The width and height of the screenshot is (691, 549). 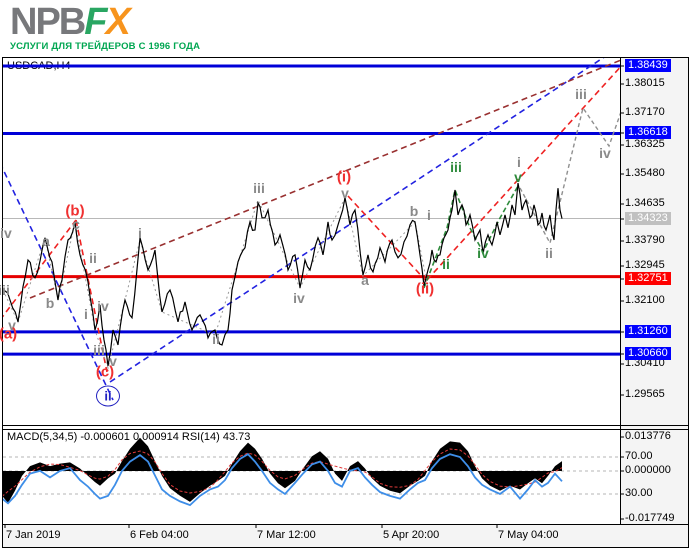 What do you see at coordinates (645, 265) in the screenshot?
I see `price-axis-label: 1.32945` at bounding box center [645, 265].